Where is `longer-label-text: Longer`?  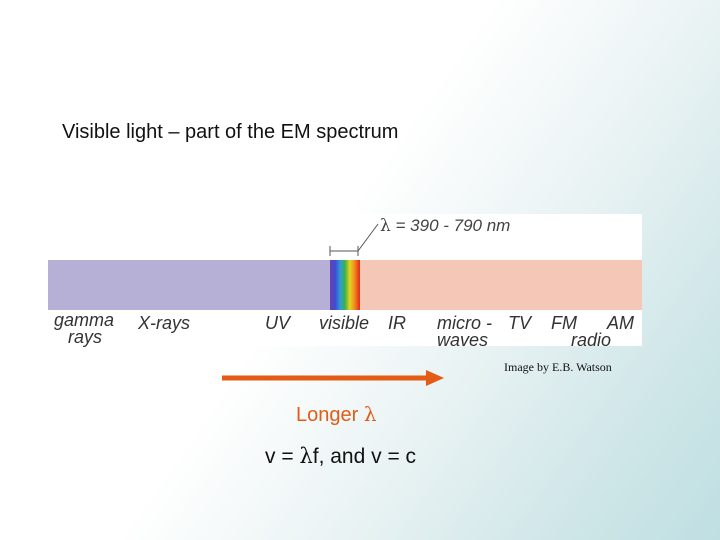 longer-label-text: Longer is located at coordinates (330, 415).